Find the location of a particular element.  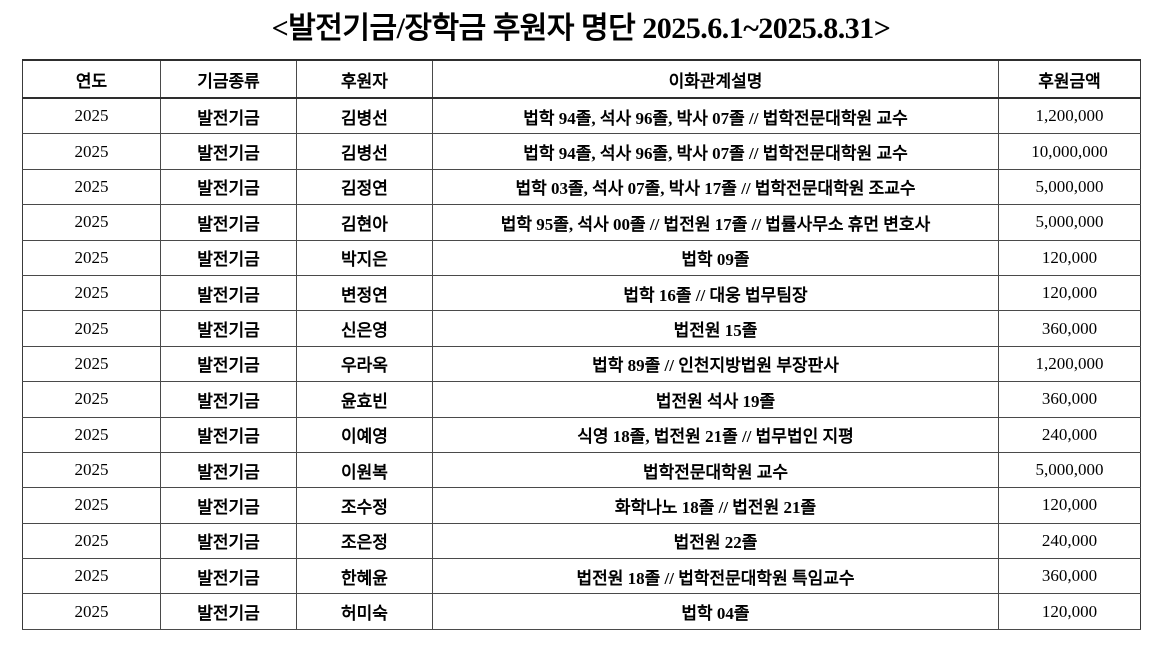

table-cell: 신은영 is located at coordinates (364, 328).